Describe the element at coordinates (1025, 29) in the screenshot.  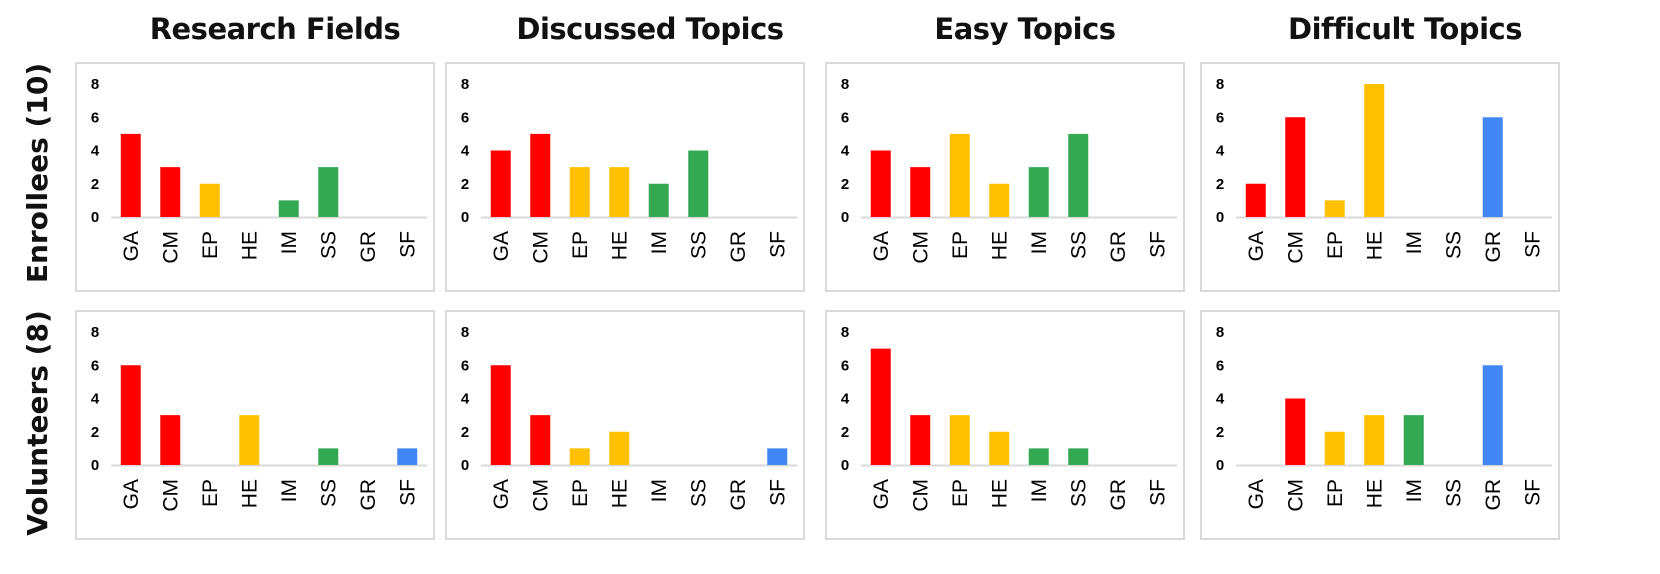
I see `column-title-easy-topics: Easy Topics` at that location.